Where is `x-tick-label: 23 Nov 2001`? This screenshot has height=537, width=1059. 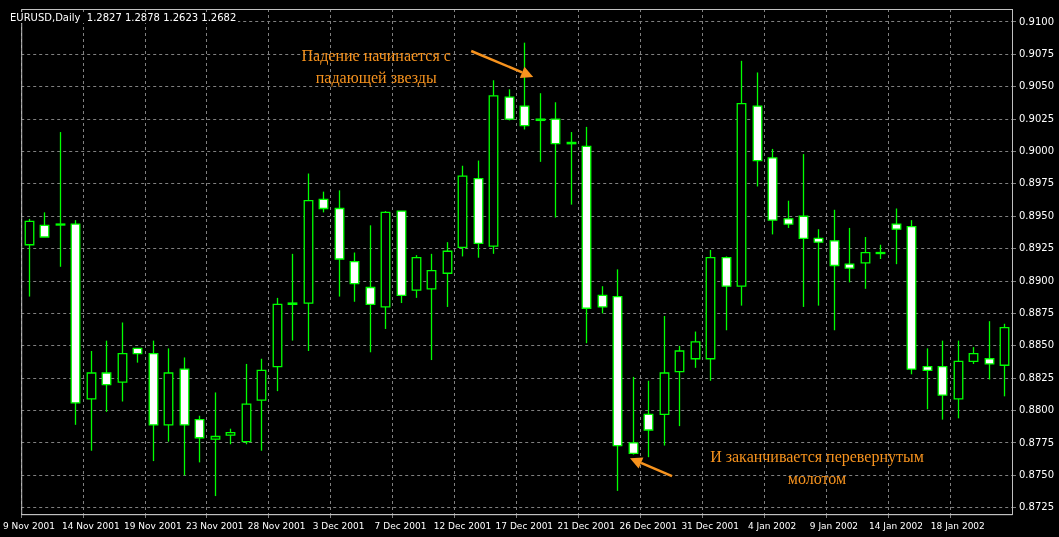
x-tick-label: 23 Nov 2001 is located at coordinates (214, 525).